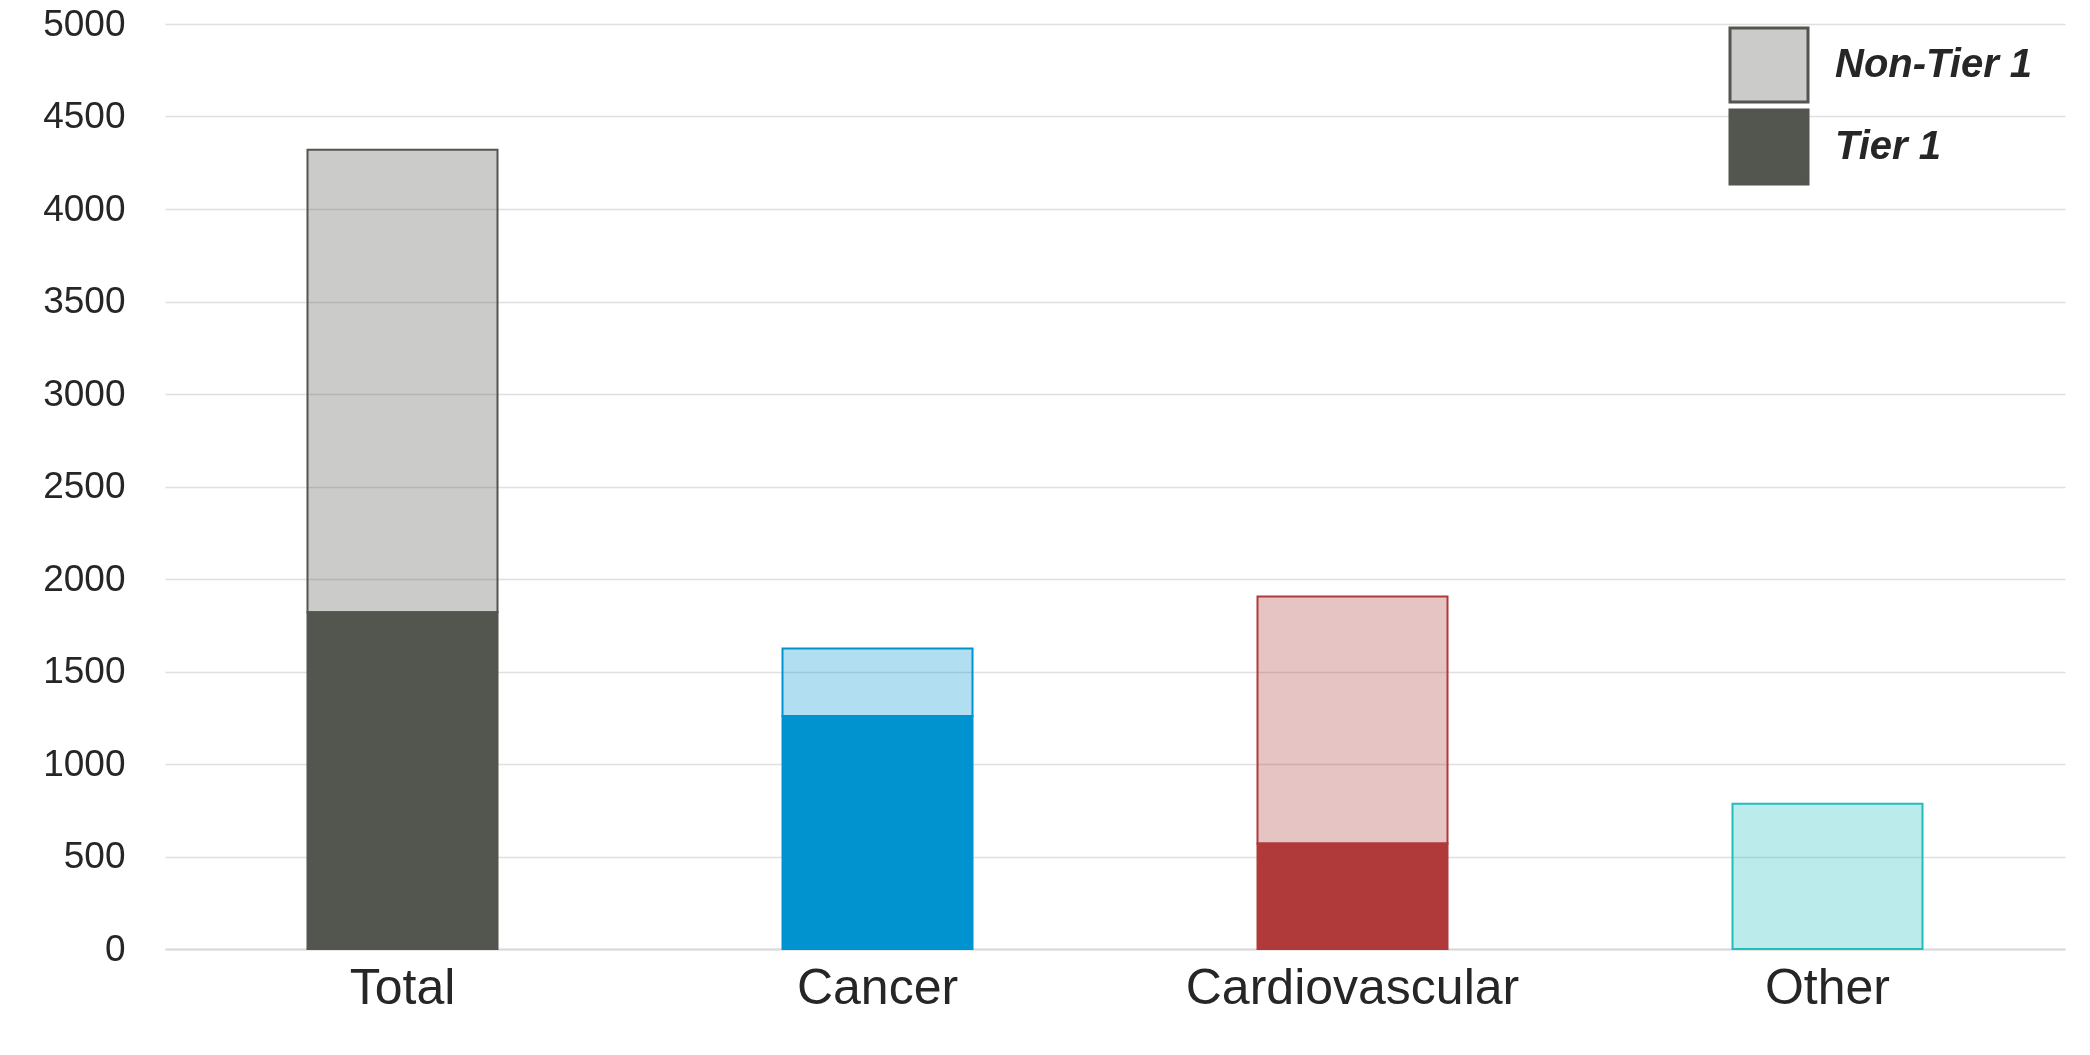  Describe the element at coordinates (84, 578) in the screenshot. I see `y-tick-label: 2000` at that location.